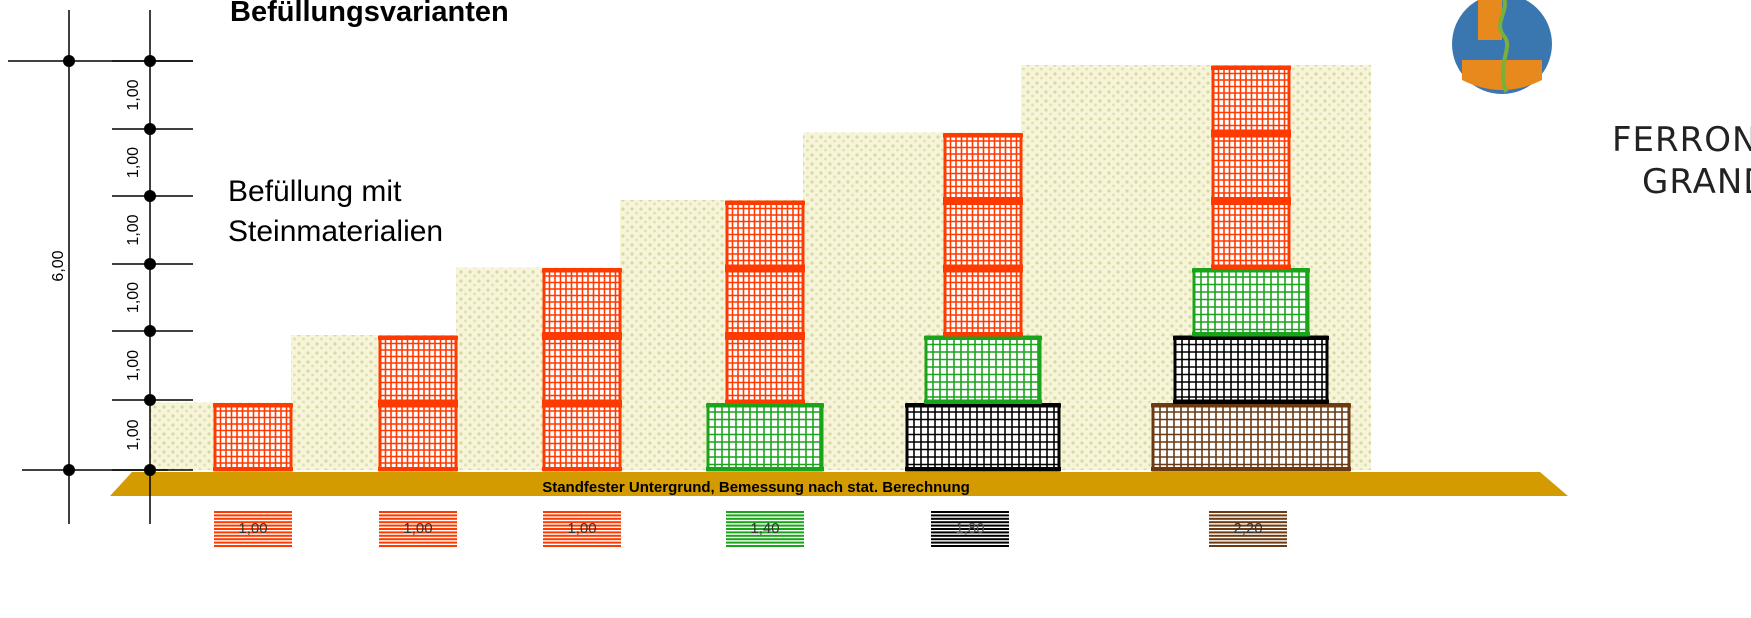 The height and width of the screenshot is (618, 1751). What do you see at coordinates (1251, 437) in the screenshot?
I see `brown-gabion-basket` at bounding box center [1251, 437].